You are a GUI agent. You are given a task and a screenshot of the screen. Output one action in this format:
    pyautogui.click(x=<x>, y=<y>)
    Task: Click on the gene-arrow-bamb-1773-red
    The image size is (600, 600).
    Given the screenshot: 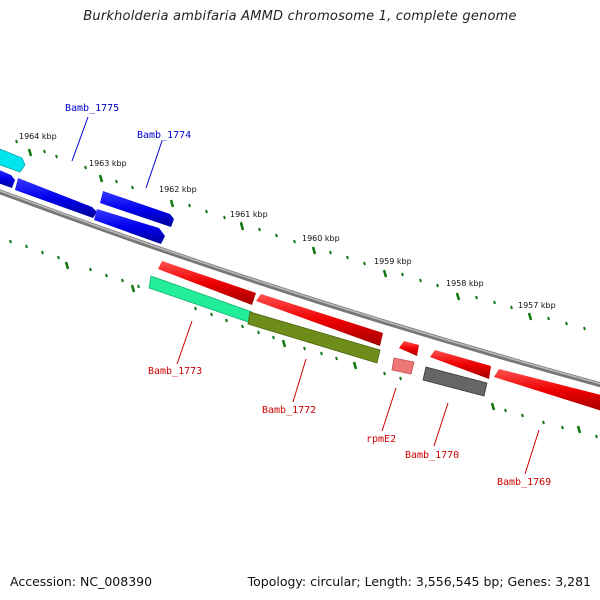 What is the action you would take?
    pyautogui.click(x=207, y=283)
    